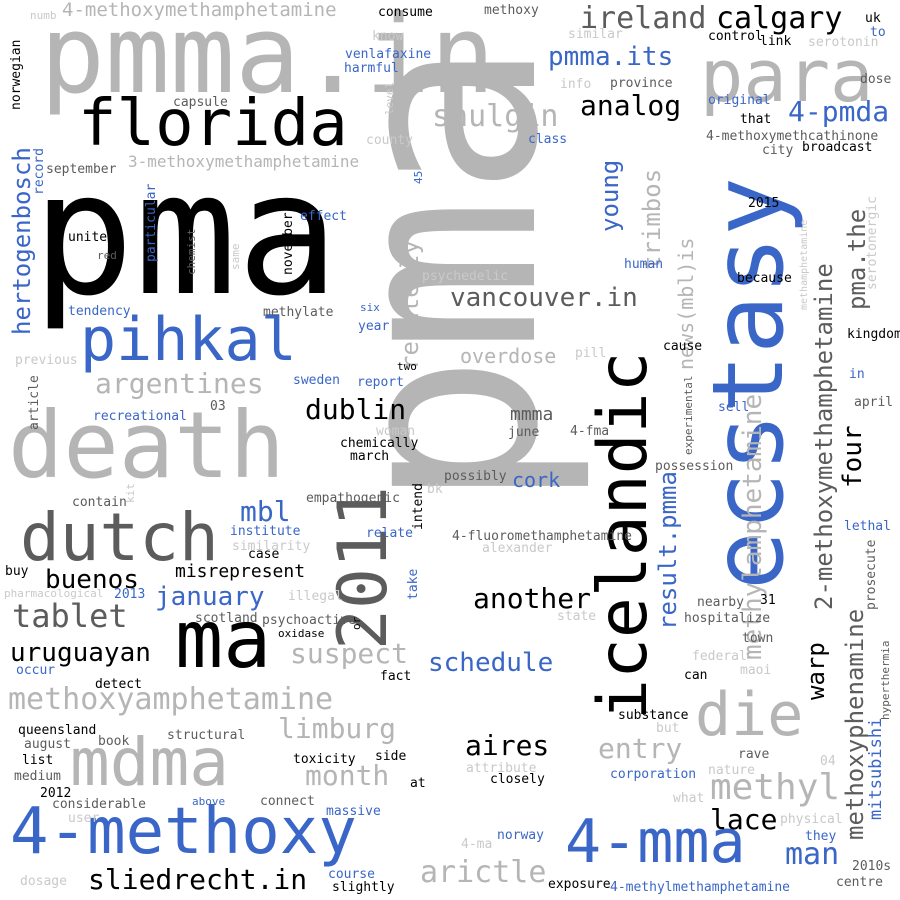 This screenshot has width=900, height=900. What do you see at coordinates (876, 79) in the screenshot?
I see `word-dose: dose` at bounding box center [876, 79].